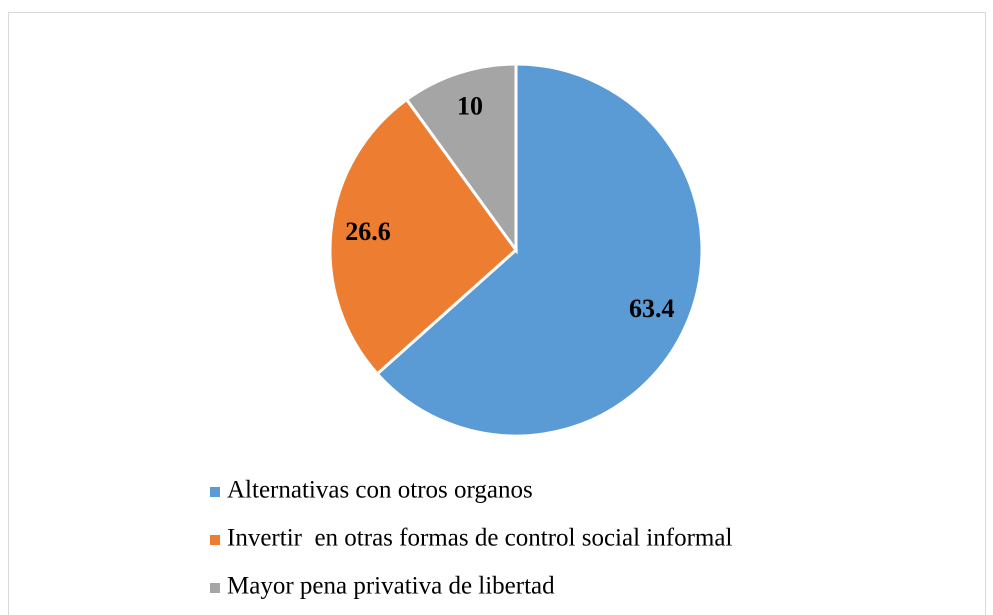 The image size is (993, 615). What do you see at coordinates (380, 490) in the screenshot?
I see `legend-label: Alternativas con otros organos` at bounding box center [380, 490].